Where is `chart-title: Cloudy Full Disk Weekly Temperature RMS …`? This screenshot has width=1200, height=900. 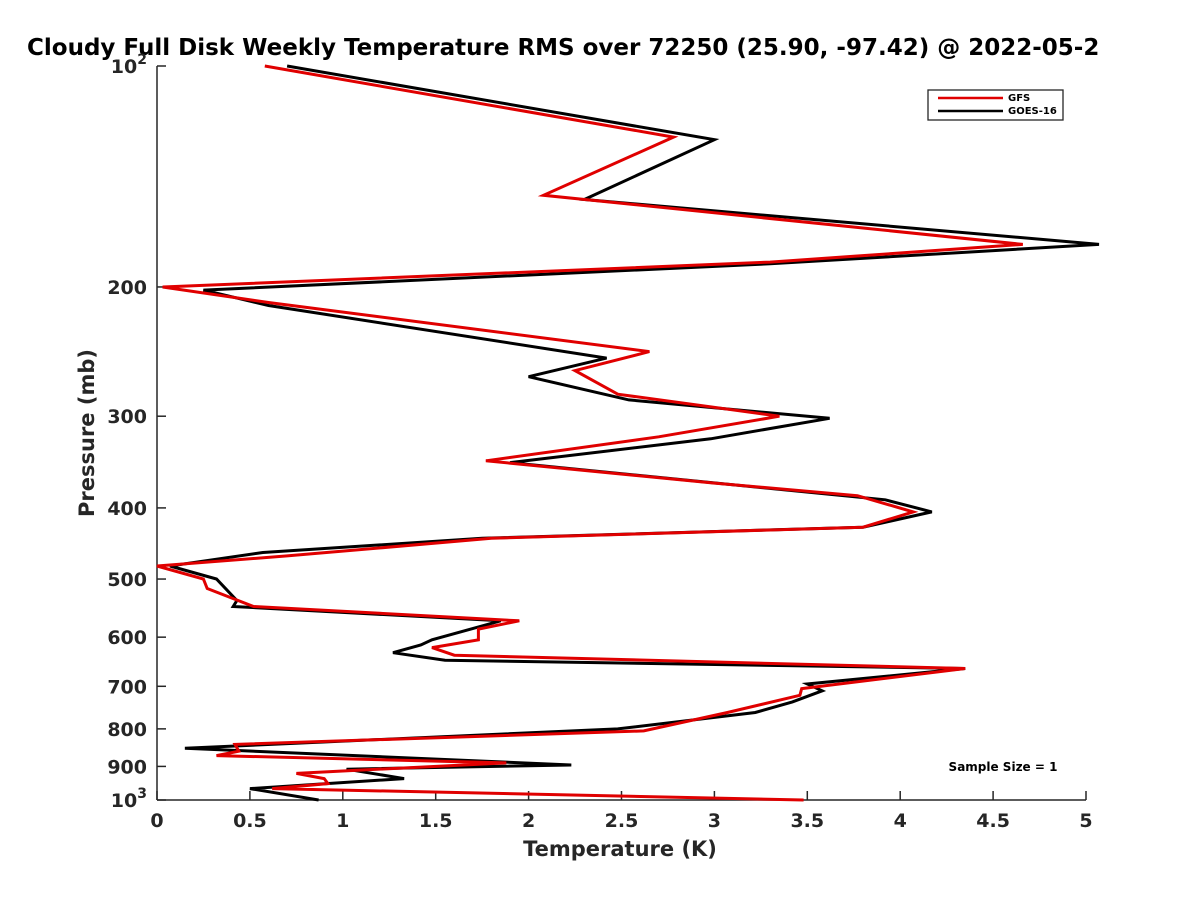 chart-title: Cloudy Full Disk Weekly Temperature RMS … is located at coordinates (563, 48).